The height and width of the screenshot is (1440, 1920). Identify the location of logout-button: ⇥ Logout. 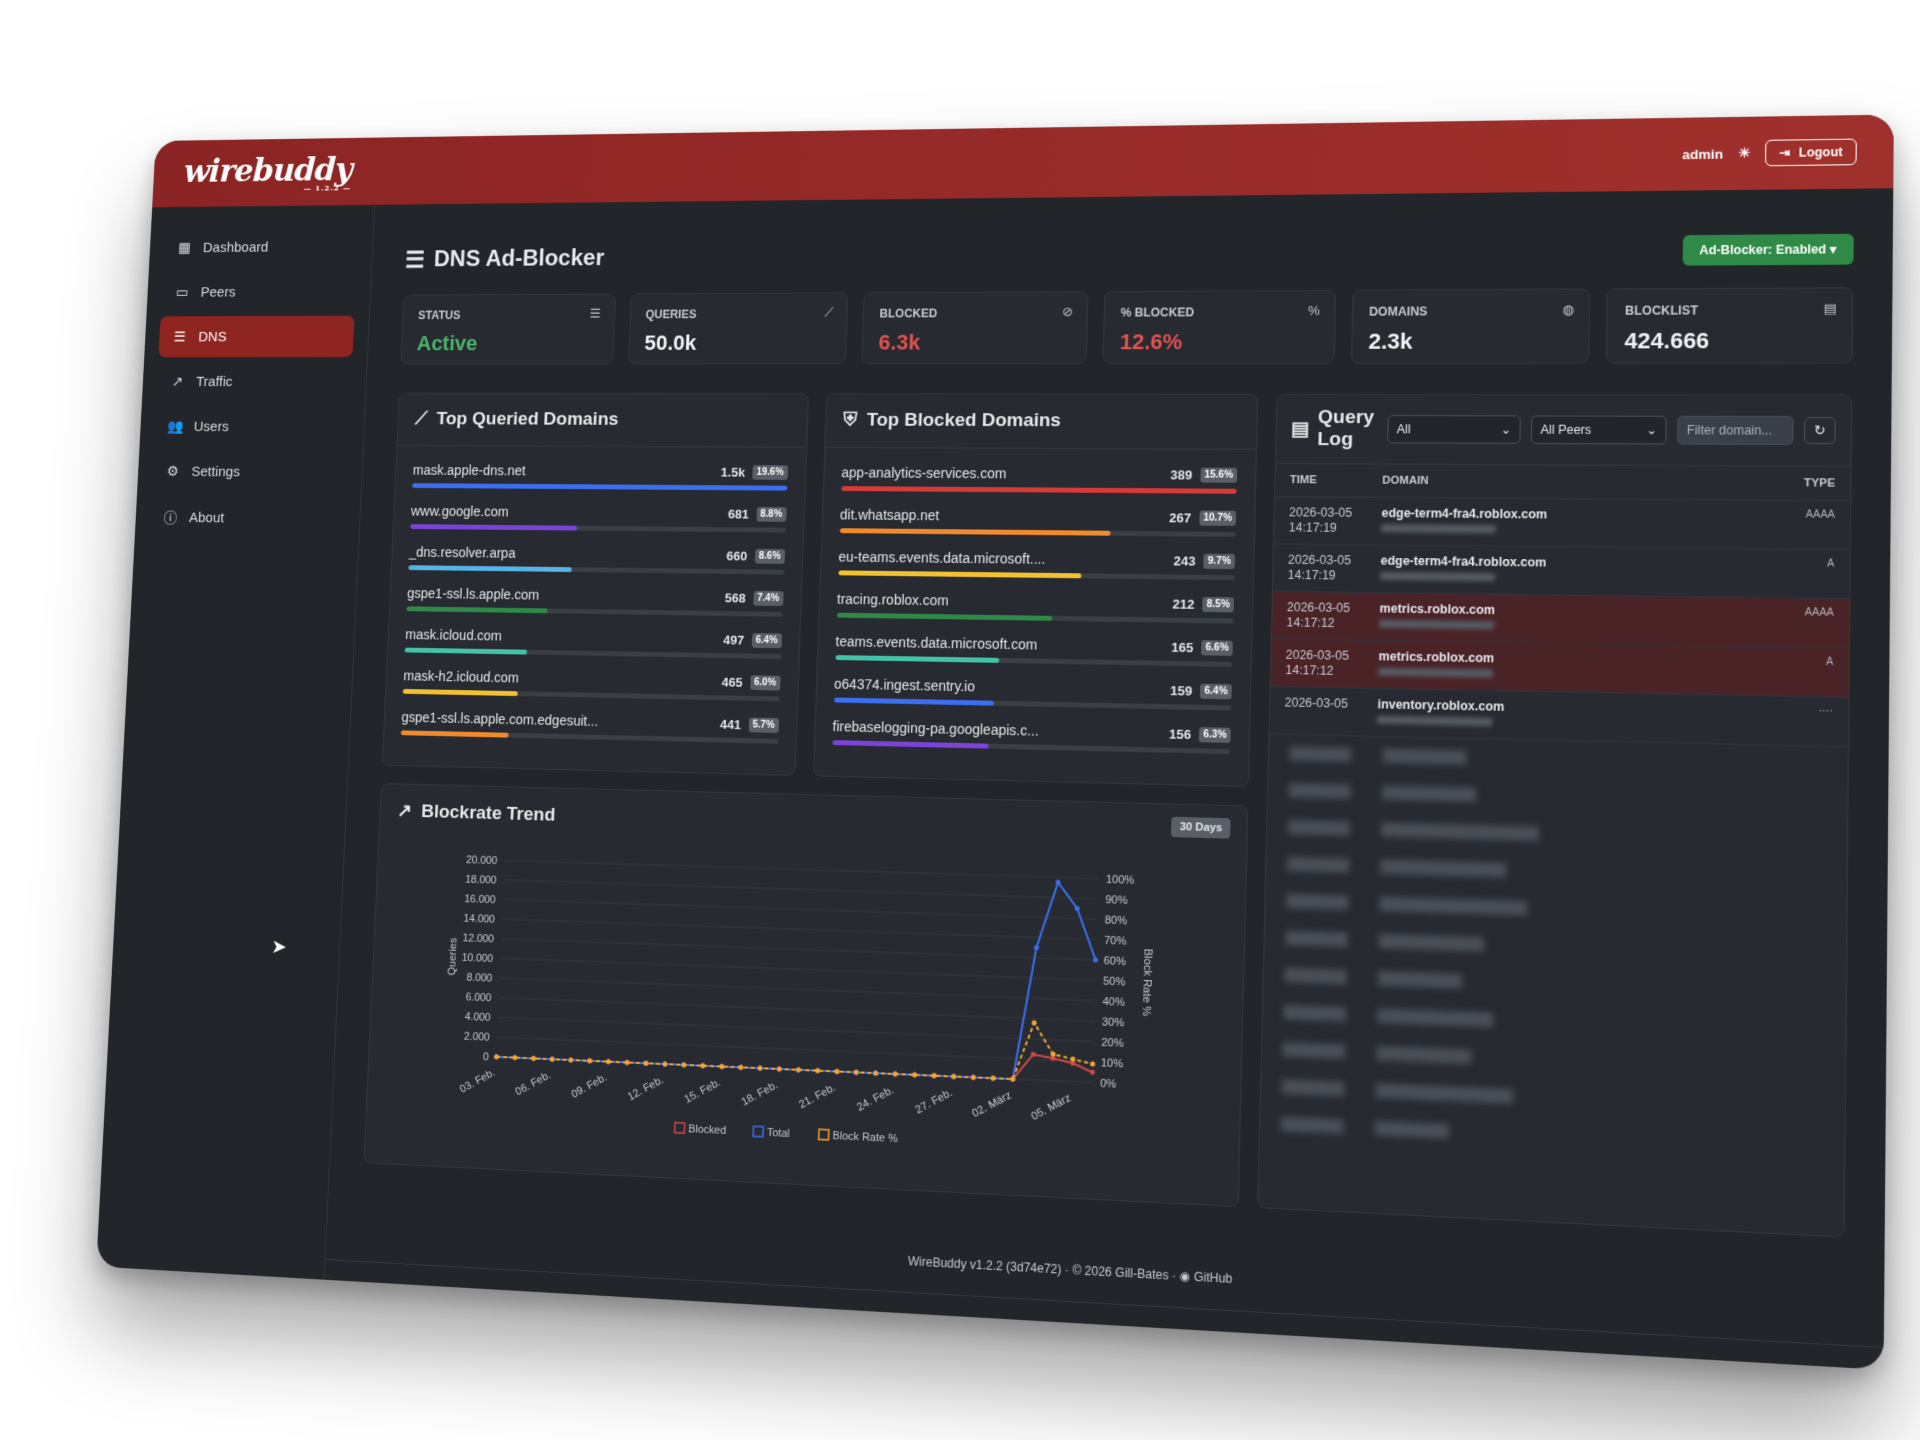
(1811, 152).